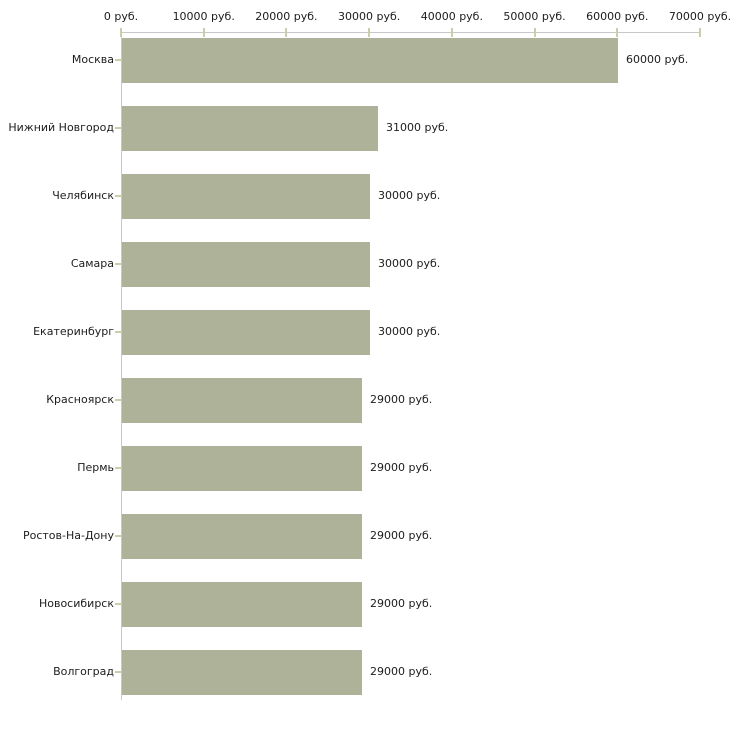 This screenshot has height=730, width=730. What do you see at coordinates (242, 536) in the screenshot?
I see `bar-ростов-на-дону` at bounding box center [242, 536].